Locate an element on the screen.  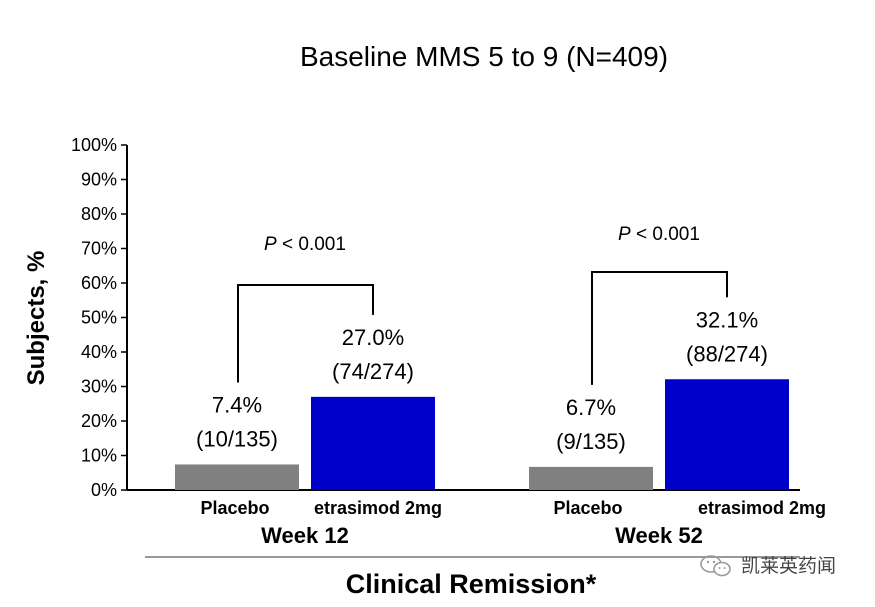
significance-brackets: P < 0.001 P < 0.001 is located at coordinates (482, 304).